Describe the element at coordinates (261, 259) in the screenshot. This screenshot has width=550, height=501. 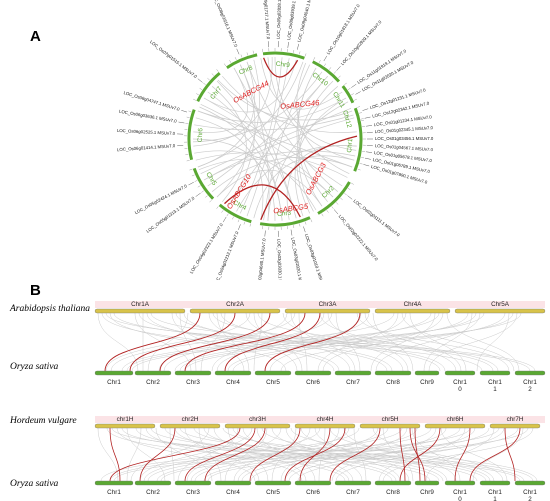
I see `locus-label: LOC_Os03g04040.1 MSUv7.0` at that location.